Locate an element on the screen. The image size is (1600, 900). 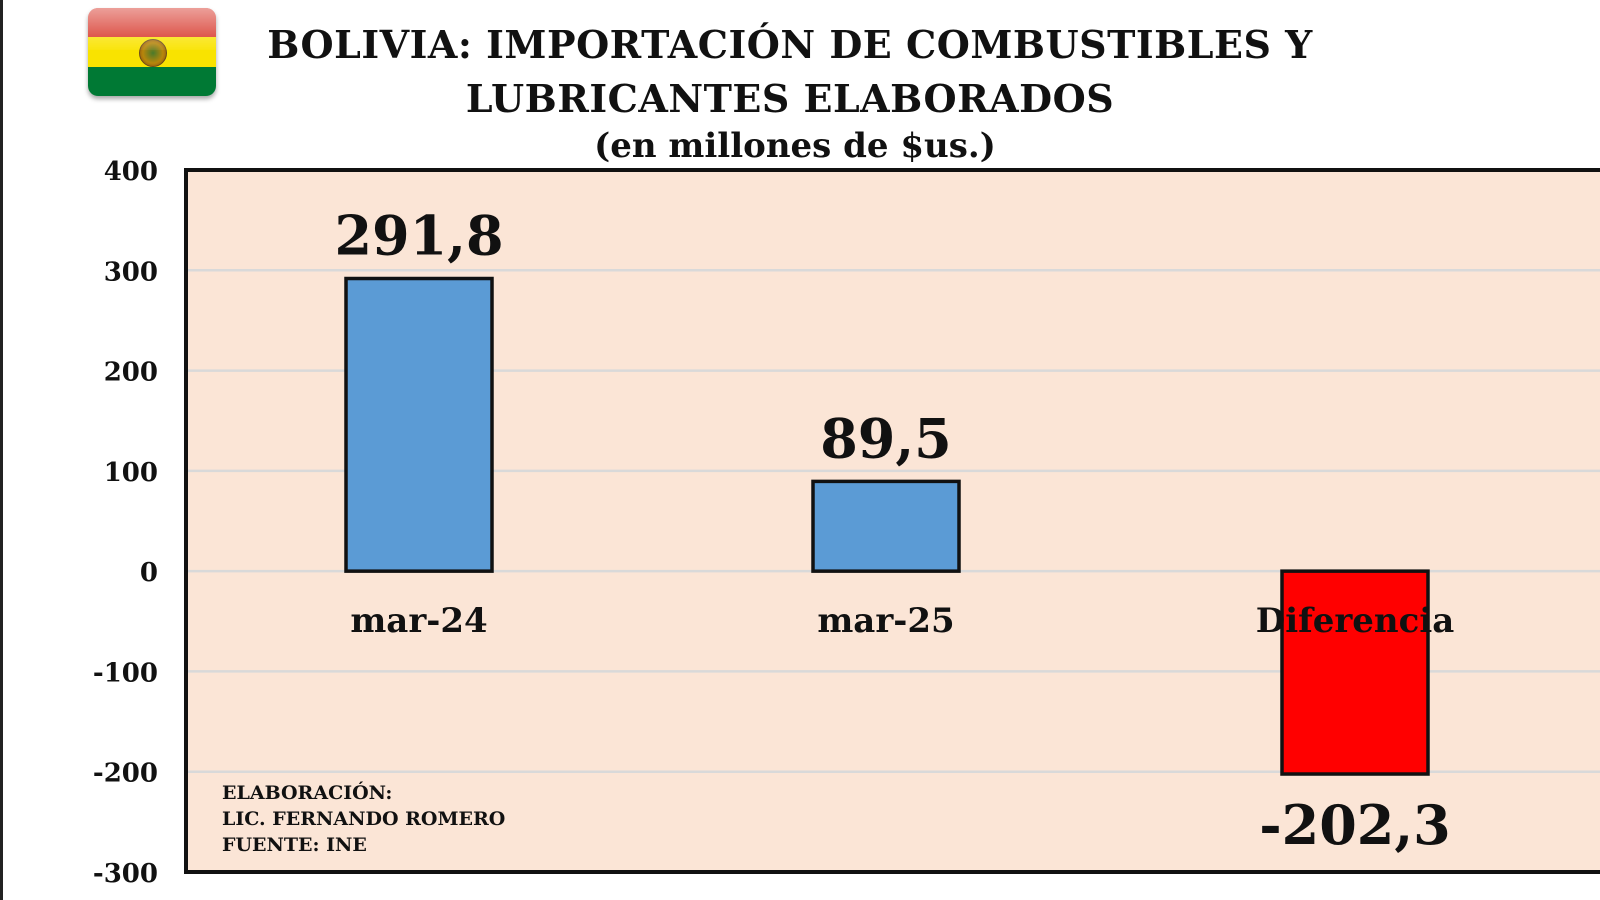
y-tick-label: -300 is located at coordinates (125, 874).